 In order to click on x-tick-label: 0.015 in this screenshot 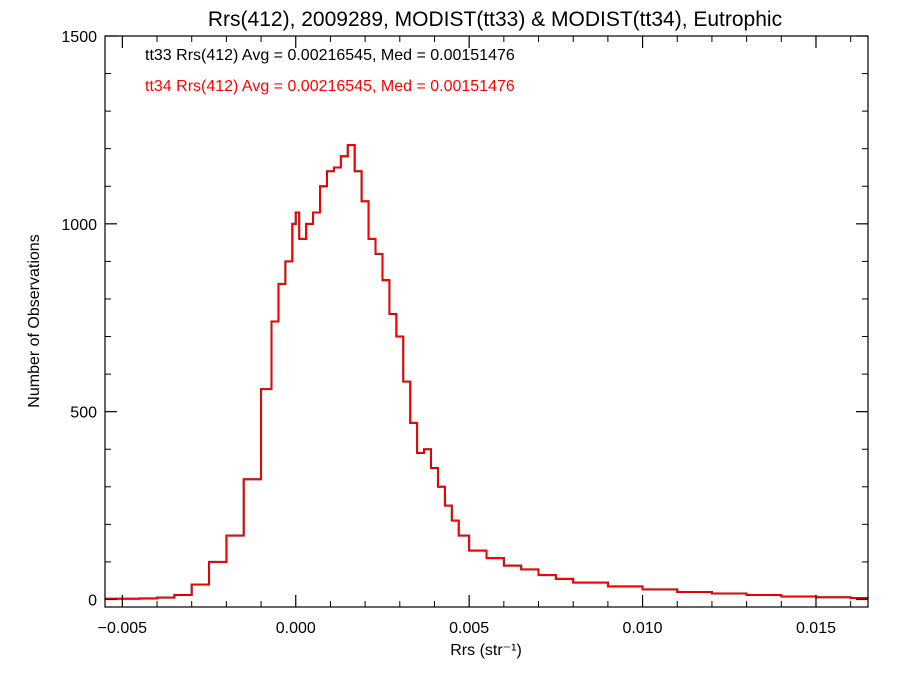, I will do `click(816, 628)`.